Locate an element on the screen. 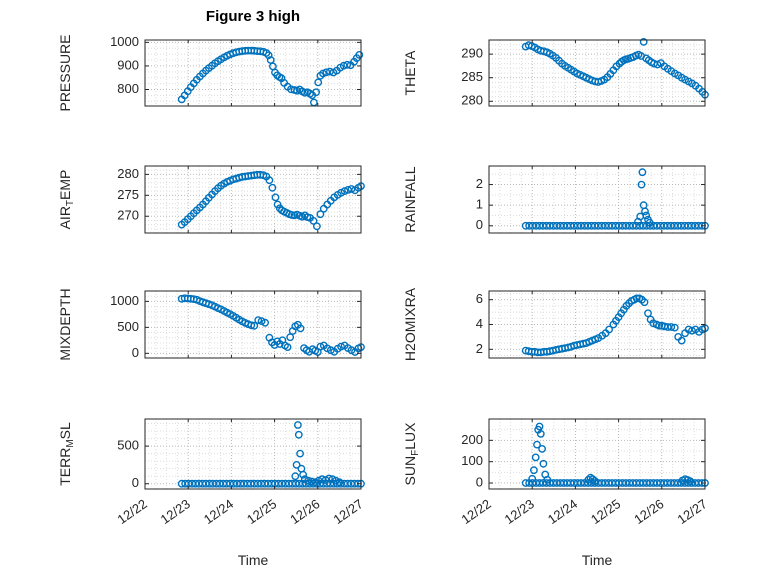  ylabel-rainfall: RAINFALL is located at coordinates (410, 199).